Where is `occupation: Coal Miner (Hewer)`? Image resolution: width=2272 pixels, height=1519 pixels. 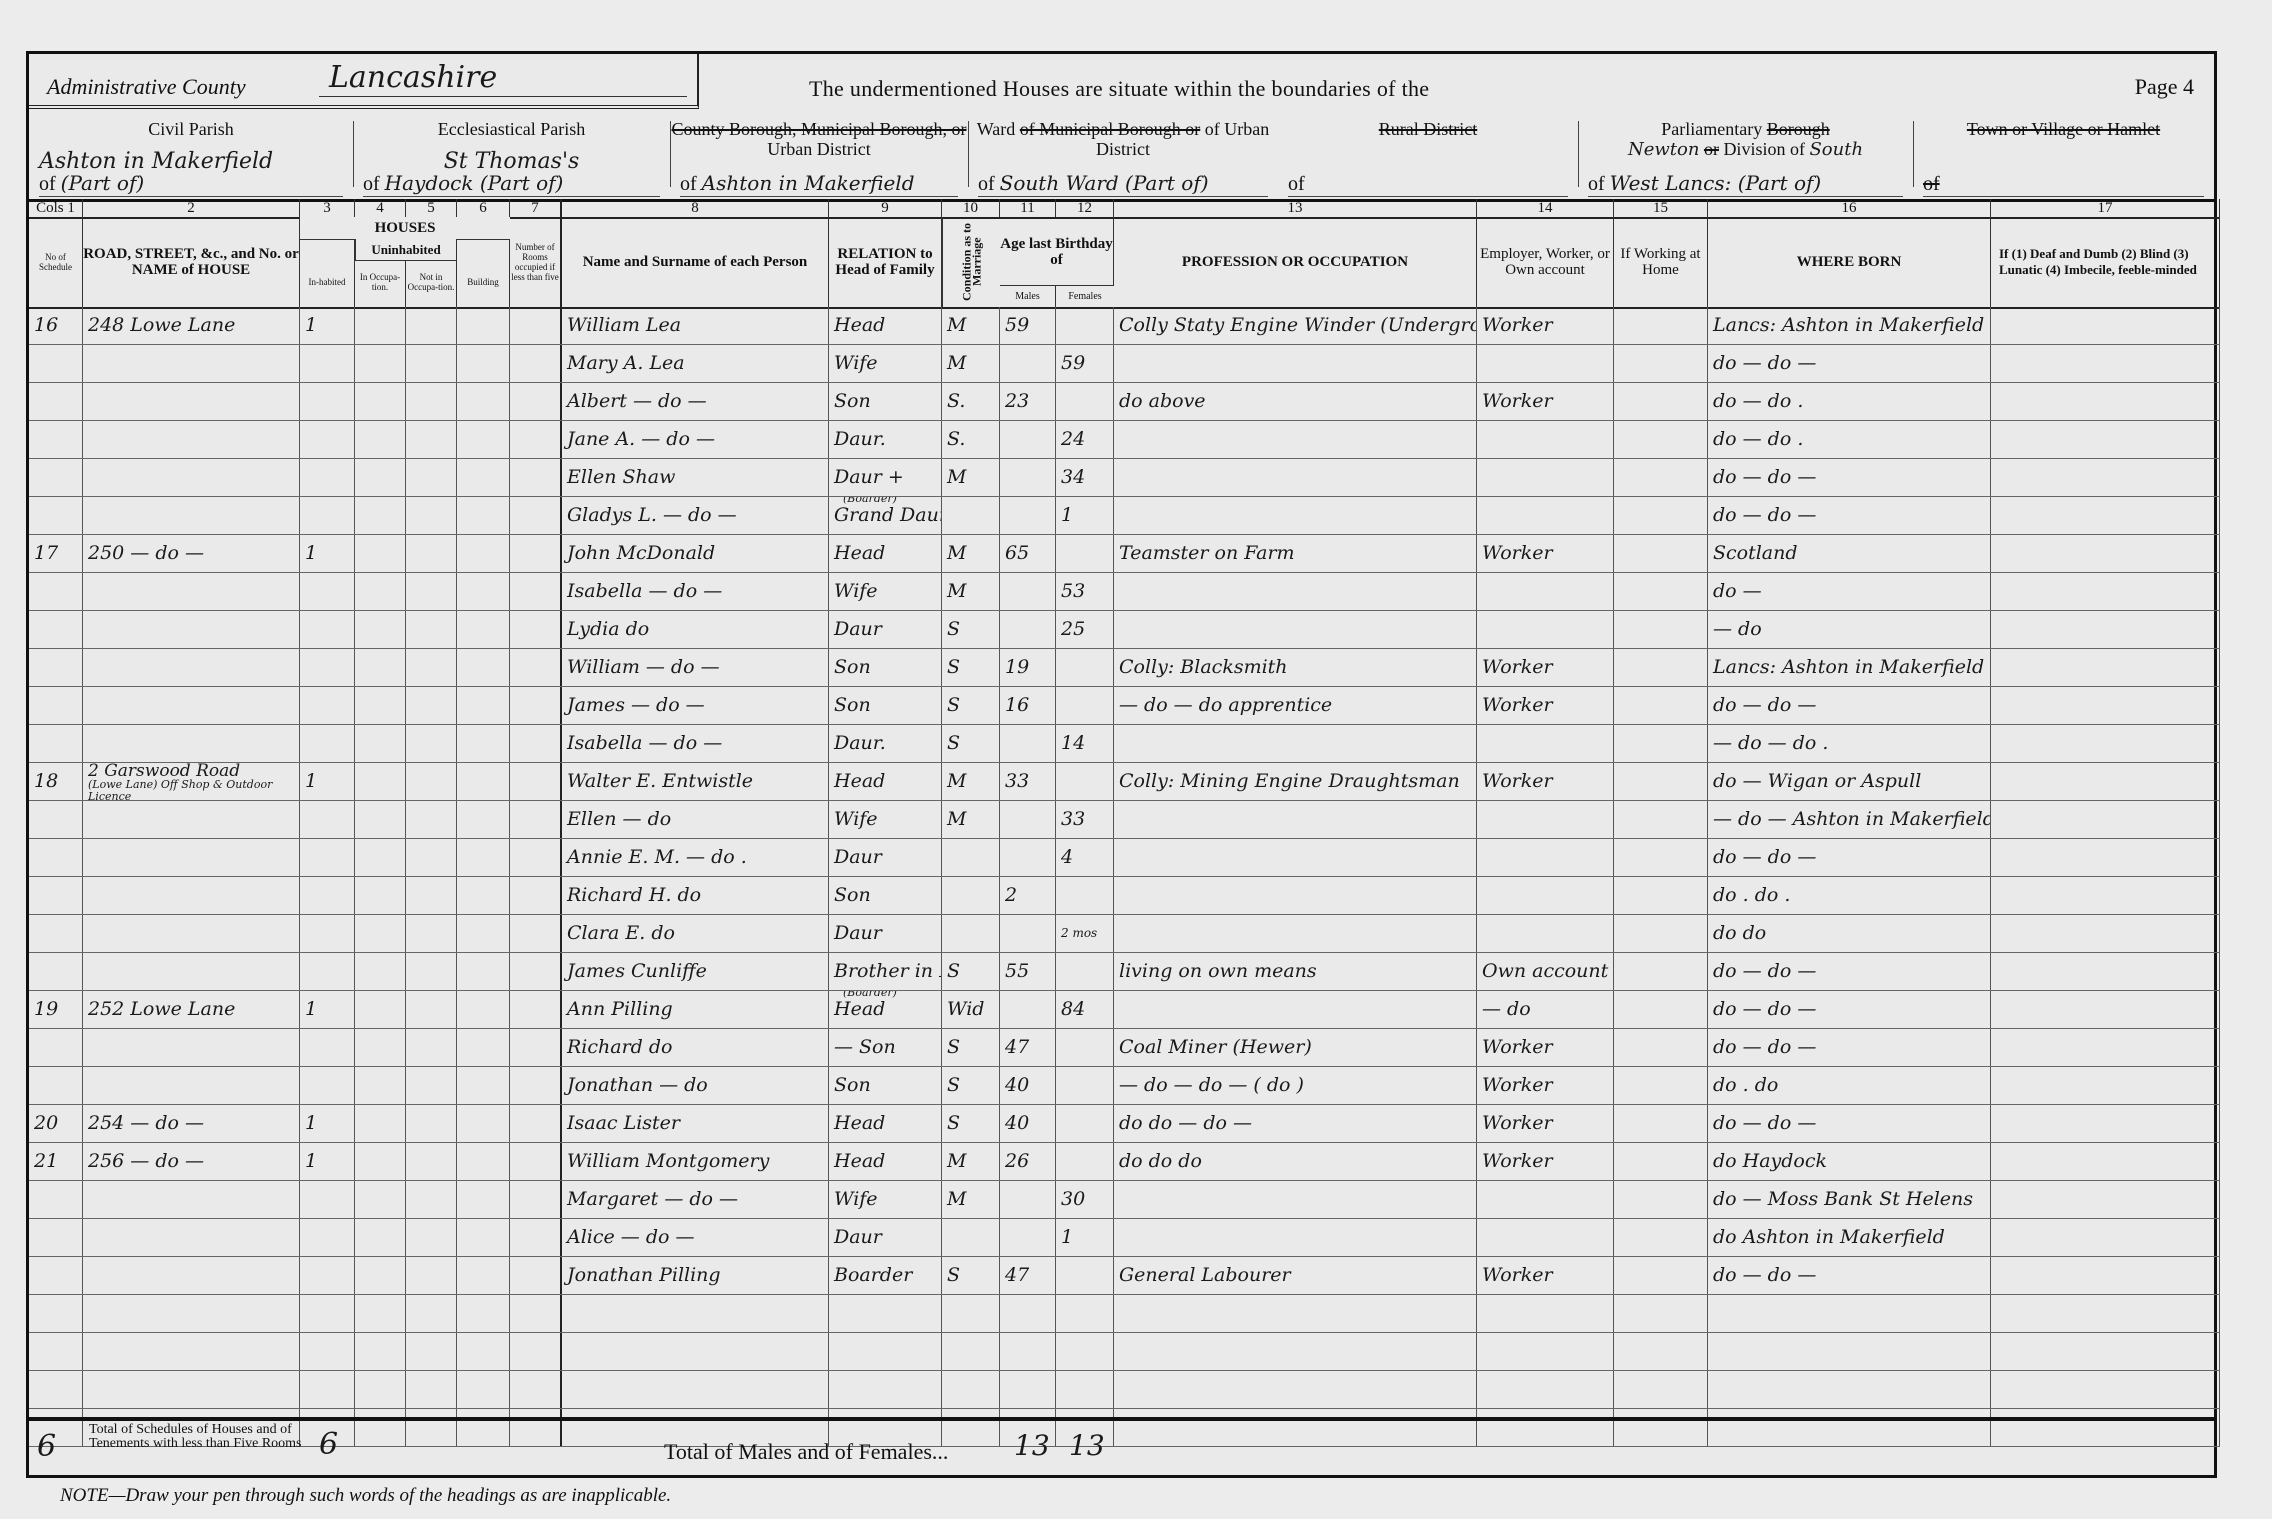
occupation: Coal Miner (Hewer) is located at coordinates (1215, 1047).